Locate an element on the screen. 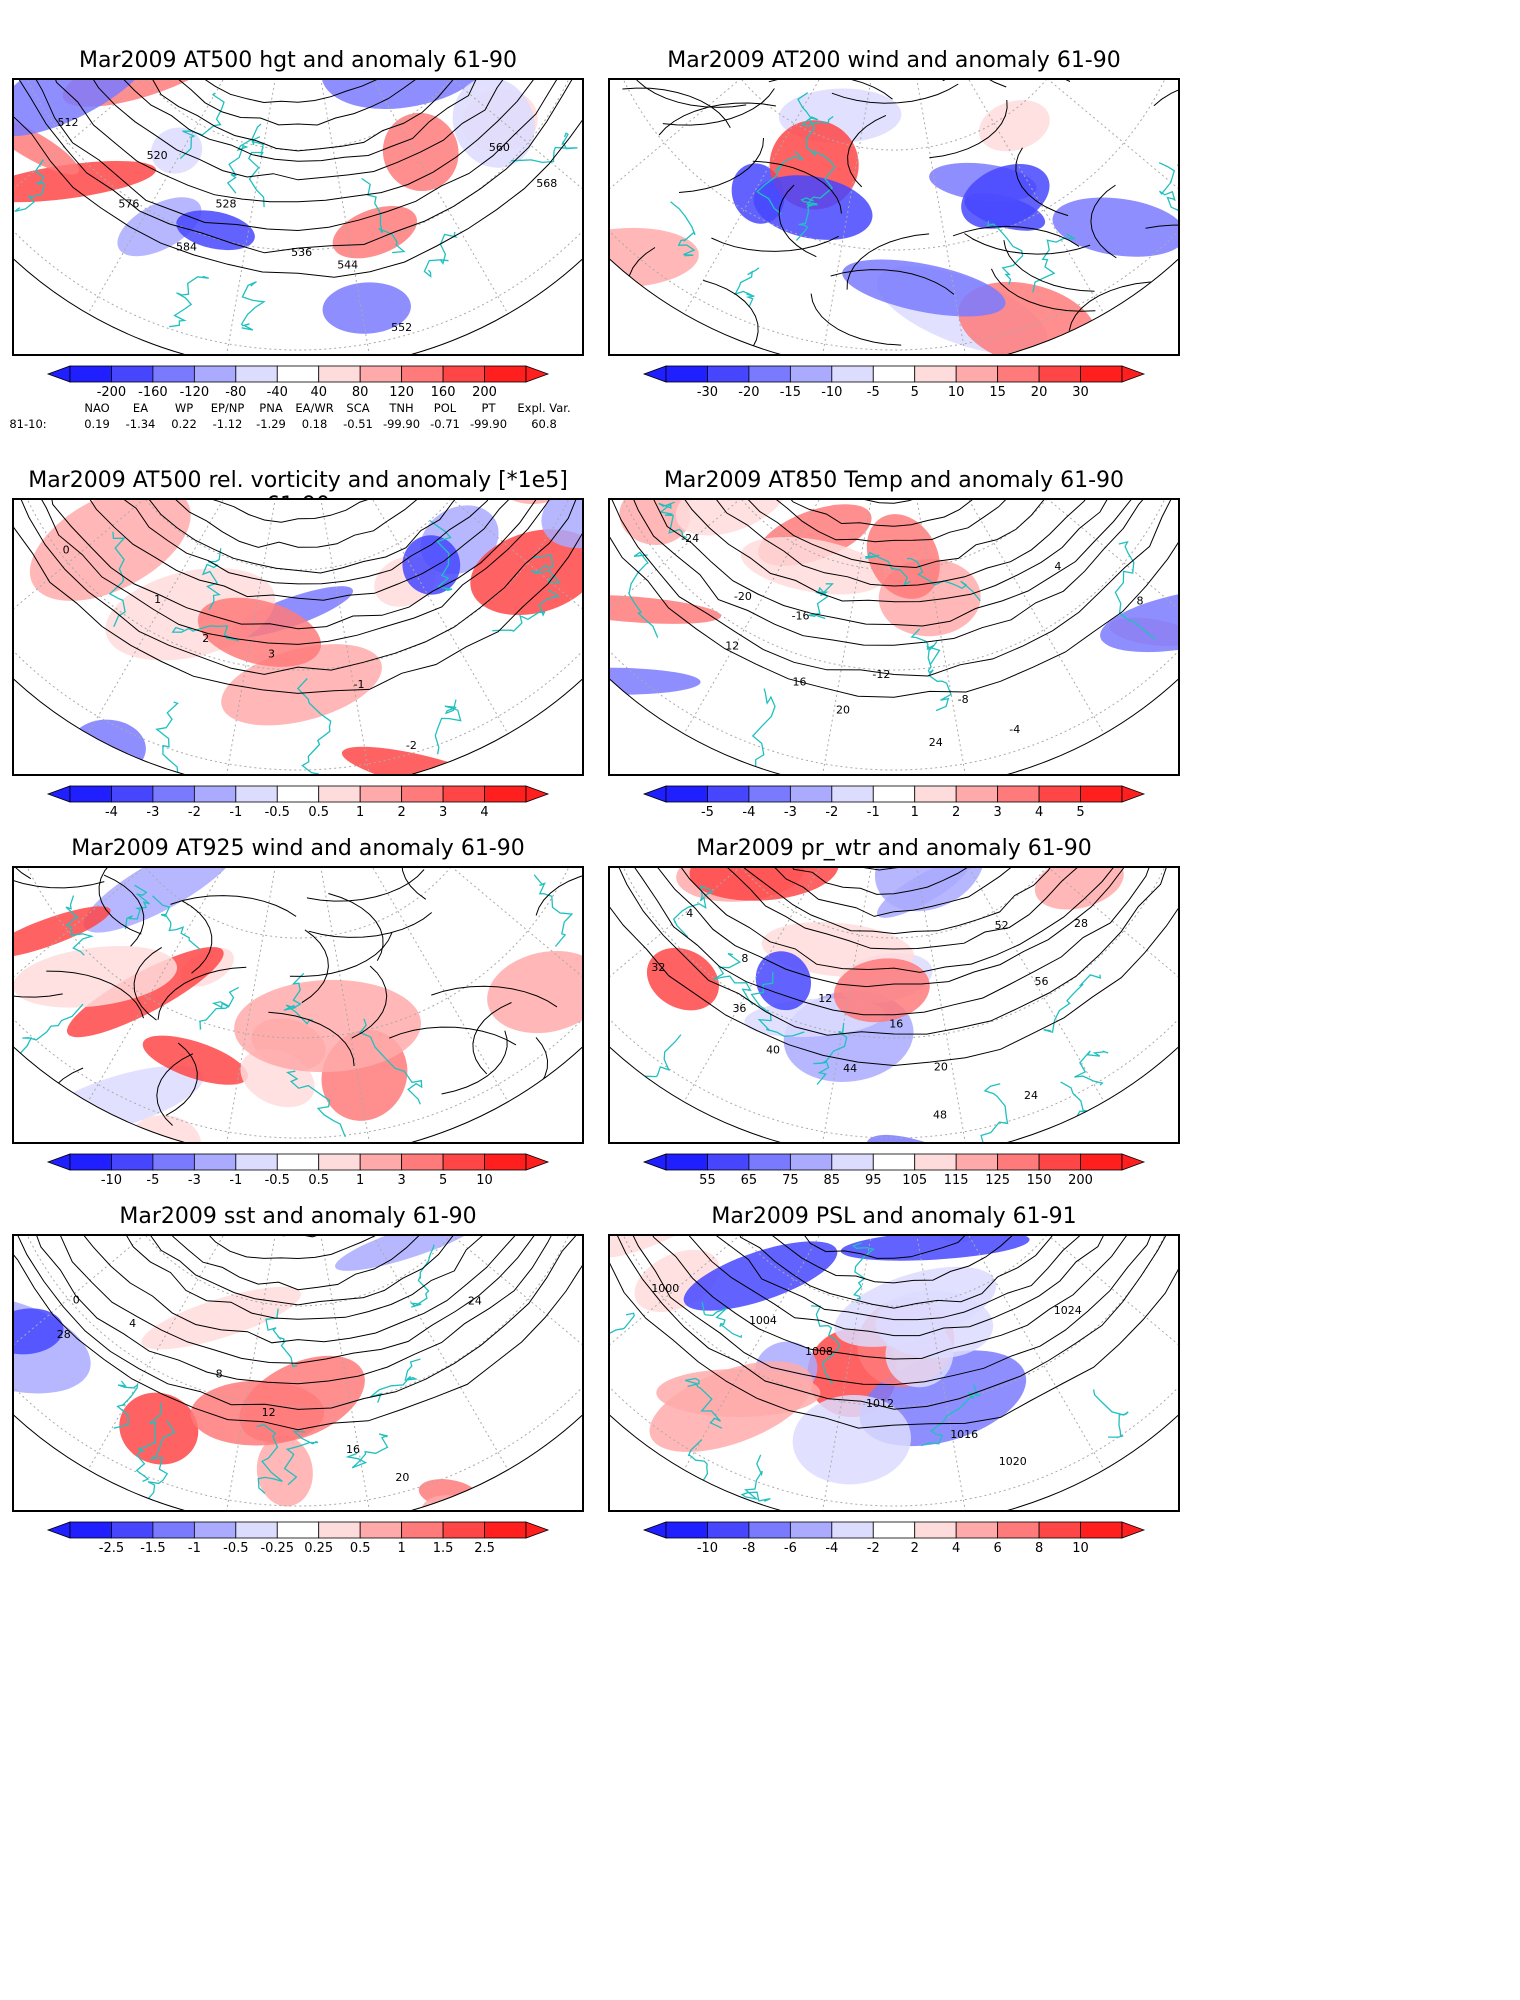 The height and width of the screenshot is (2000, 1520). contour-label: 24 is located at coordinates (1031, 1095).